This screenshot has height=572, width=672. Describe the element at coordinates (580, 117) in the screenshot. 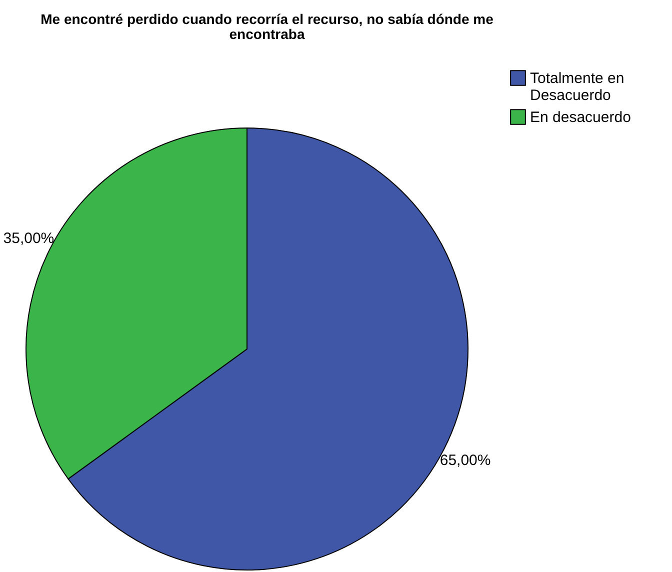

I see `legend-label: En desacuerdo` at that location.